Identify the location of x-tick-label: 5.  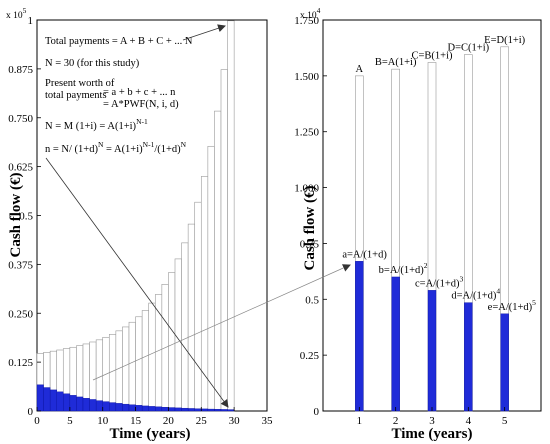
(505, 421).